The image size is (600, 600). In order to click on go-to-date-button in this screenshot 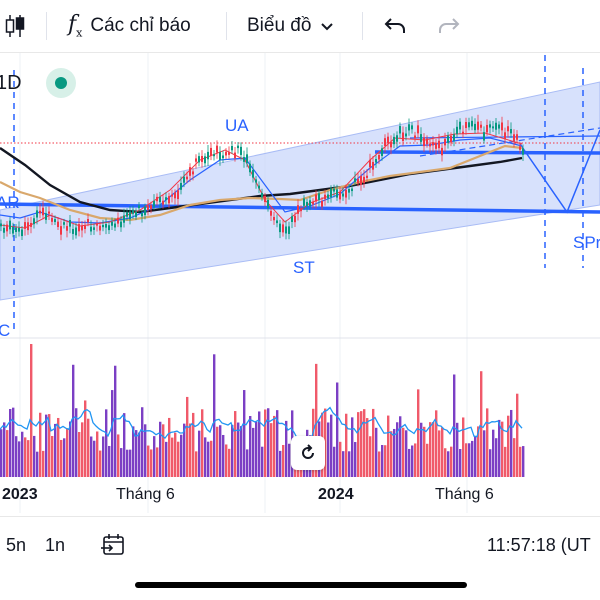, I will do `click(113, 545)`.